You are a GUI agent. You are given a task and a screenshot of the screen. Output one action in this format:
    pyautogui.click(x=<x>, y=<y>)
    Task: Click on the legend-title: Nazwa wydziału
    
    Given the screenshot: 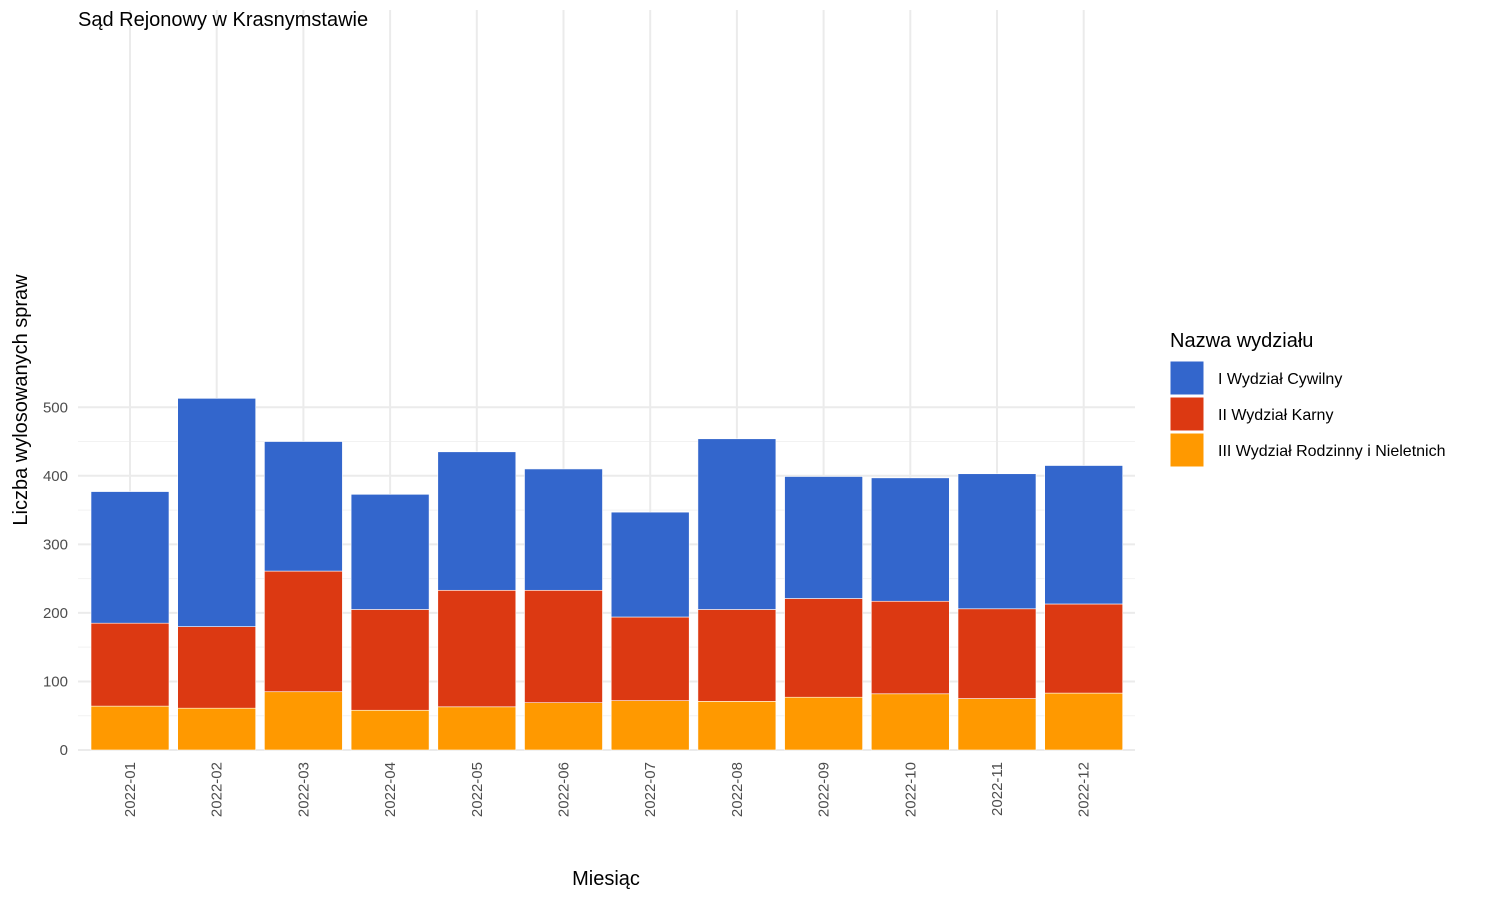 What is the action you would take?
    pyautogui.click(x=1241, y=341)
    